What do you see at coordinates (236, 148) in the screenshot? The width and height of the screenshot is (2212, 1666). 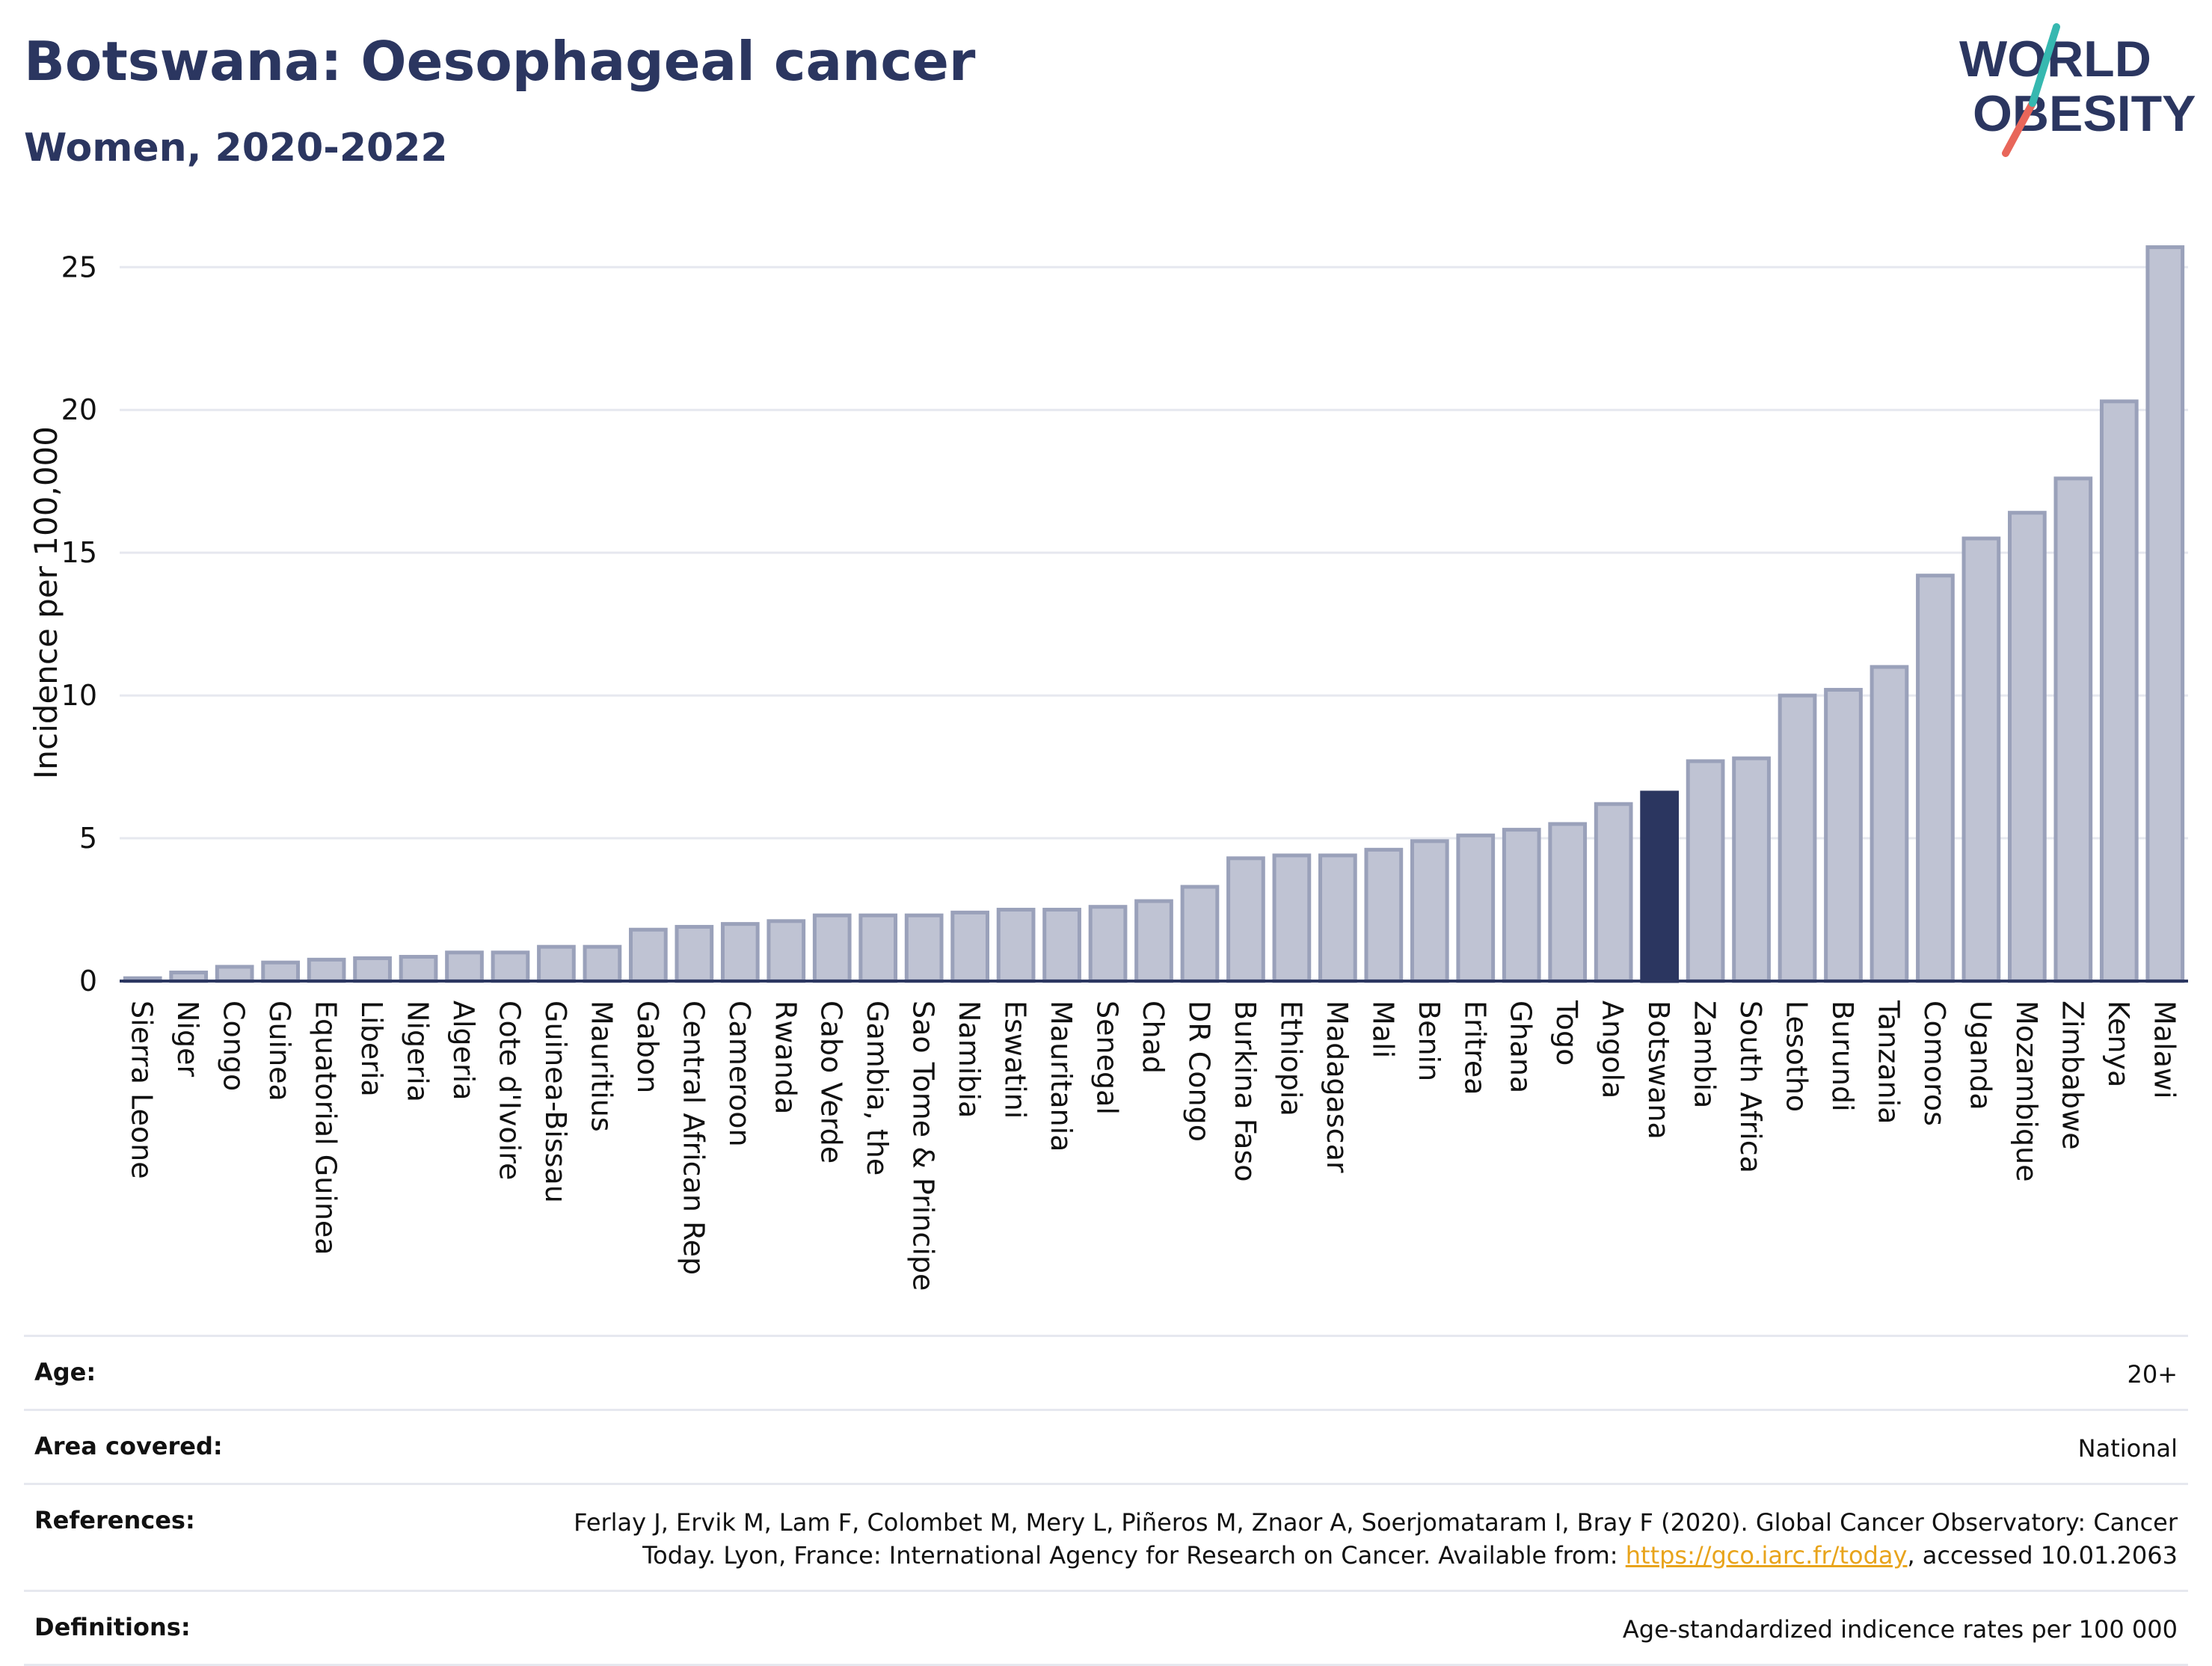 I see `page-subtitle: Women, 2020-2022` at bounding box center [236, 148].